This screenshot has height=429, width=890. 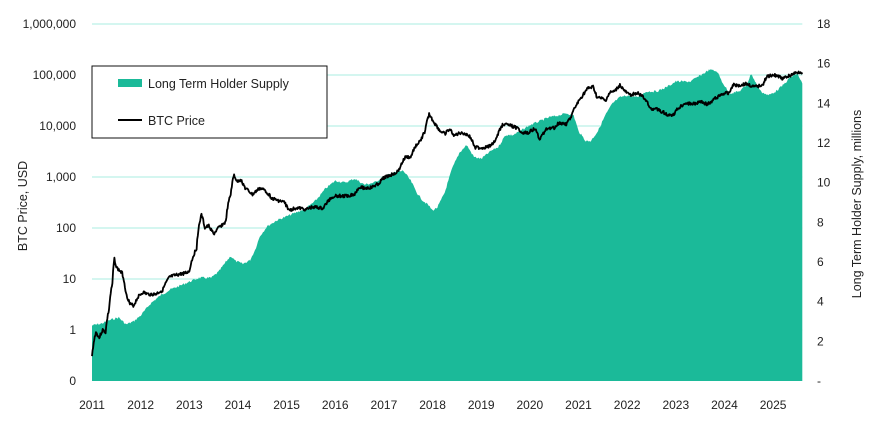 I want to click on right-tick-label: 8, so click(x=820, y=222).